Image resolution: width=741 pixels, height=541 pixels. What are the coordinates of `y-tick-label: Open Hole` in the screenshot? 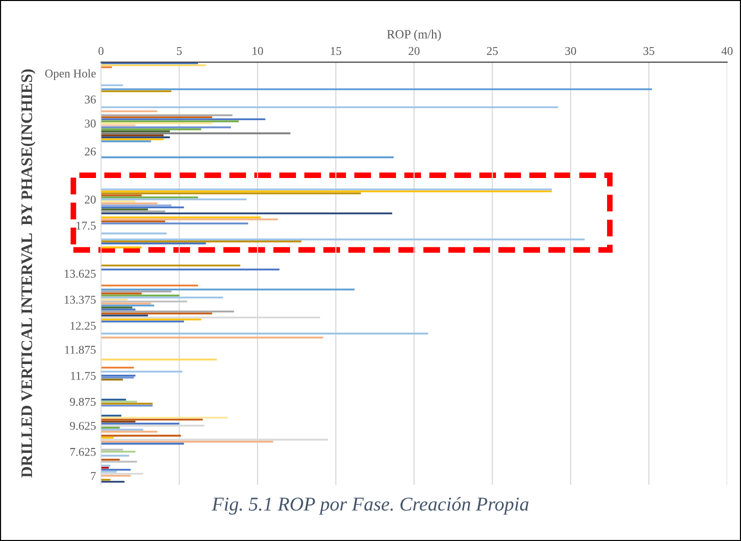 It's located at (70, 74).